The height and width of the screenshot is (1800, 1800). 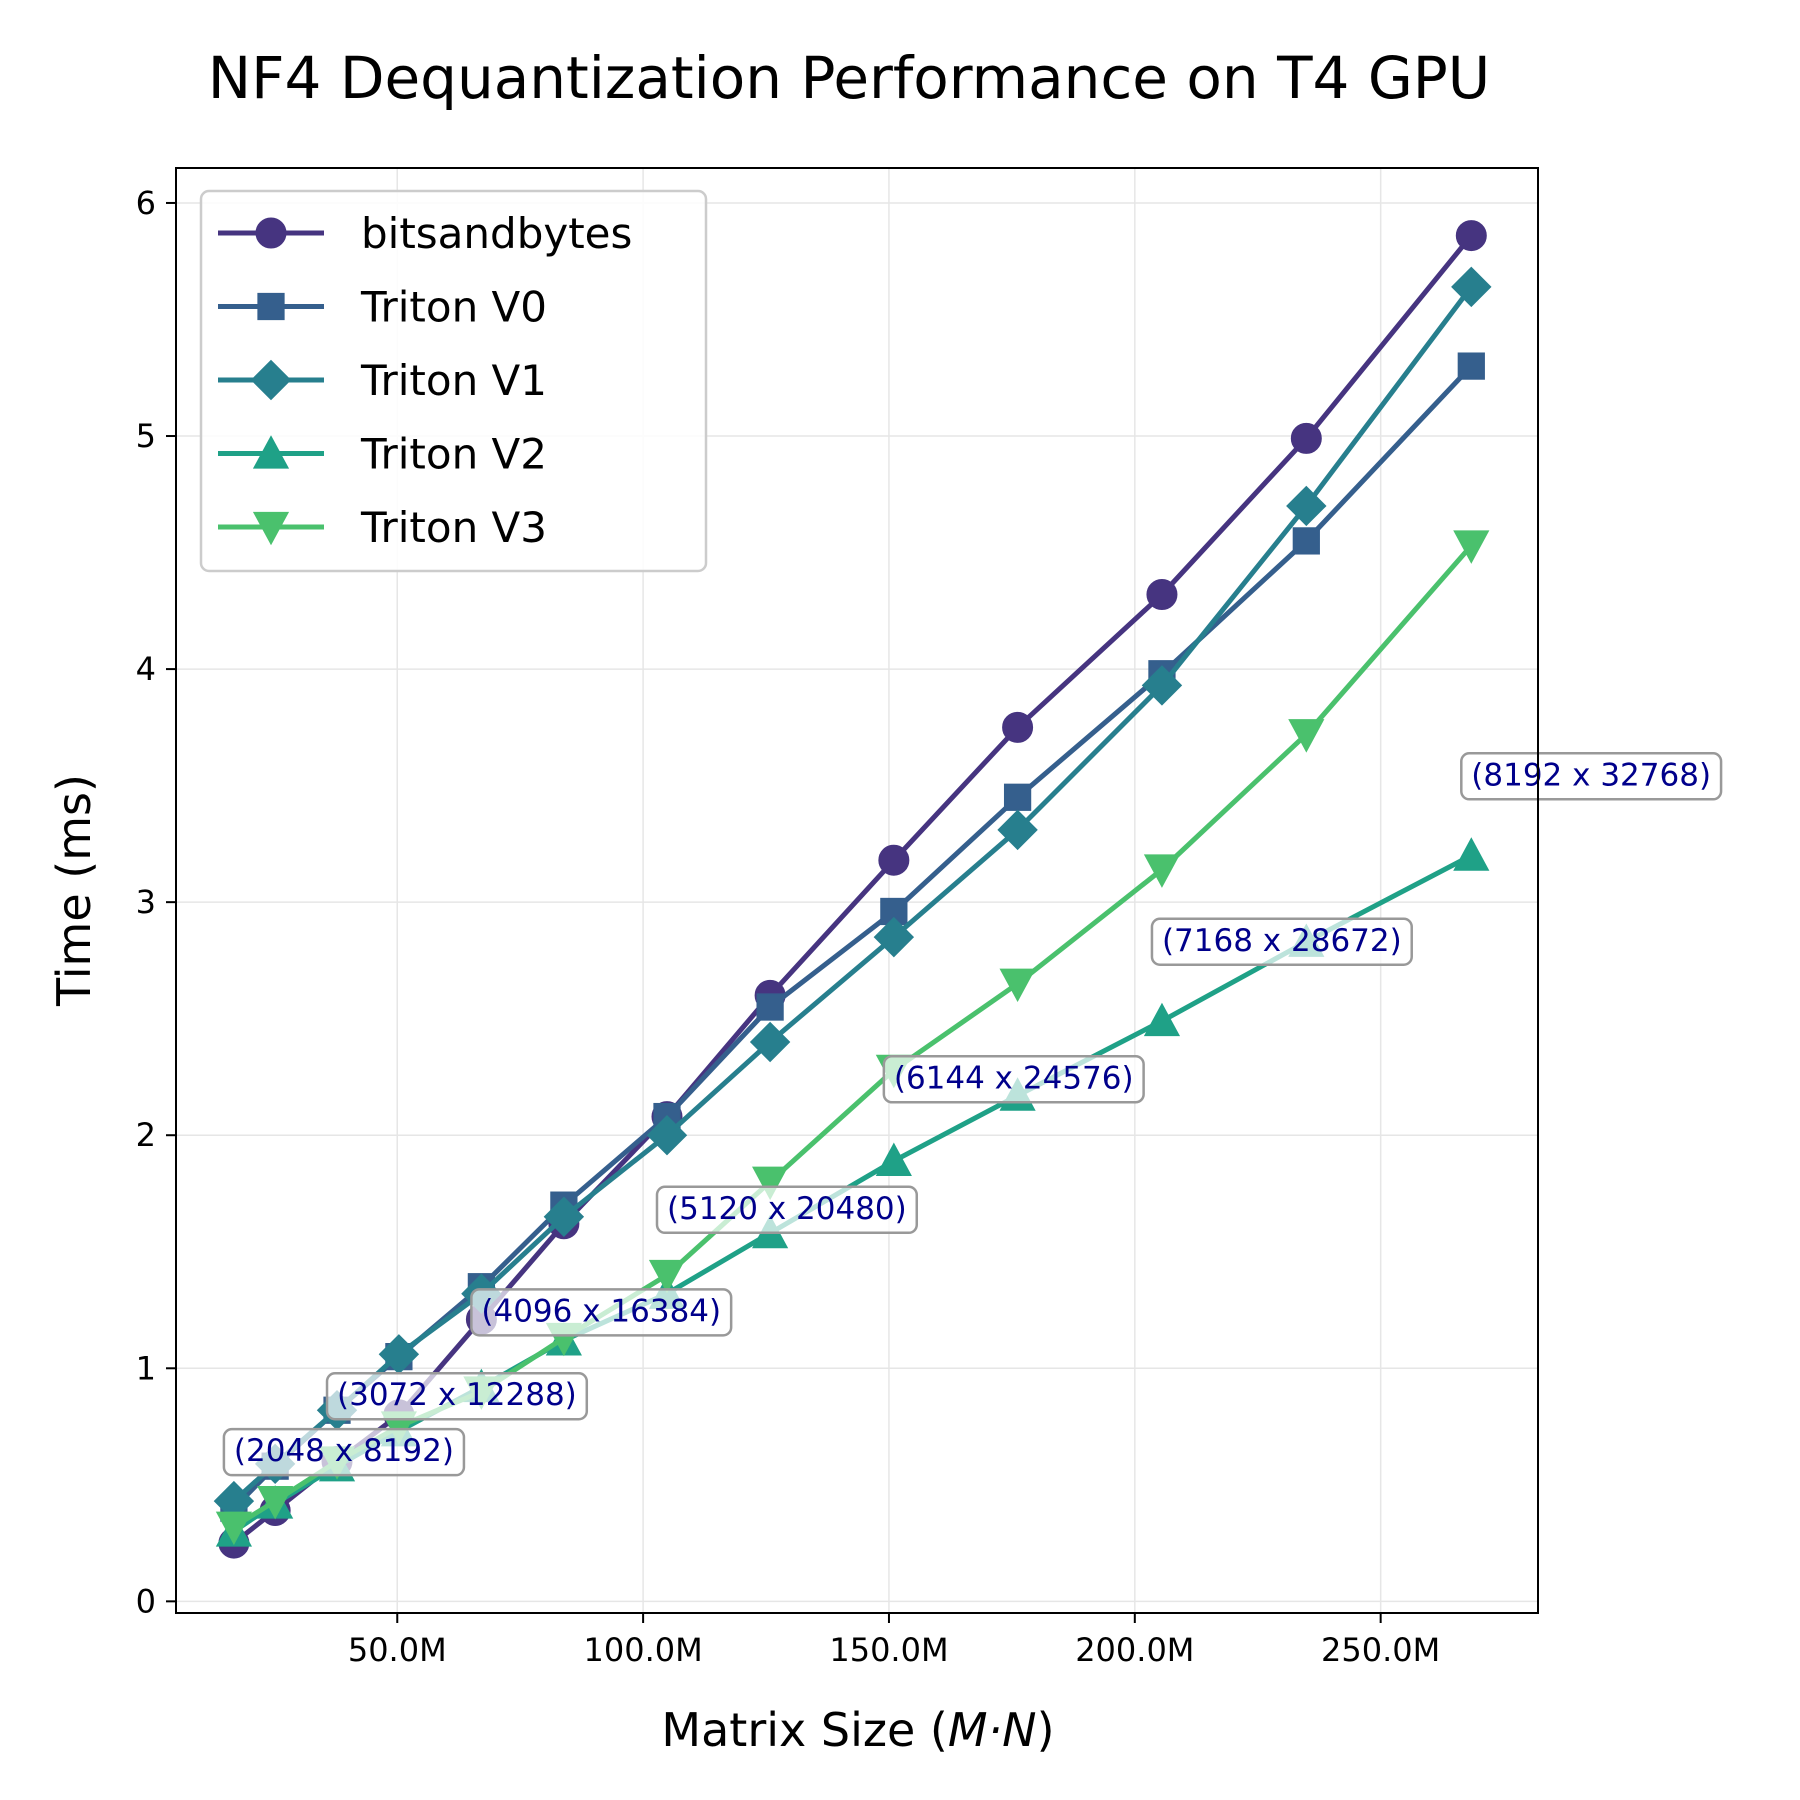 I want to click on annotation-label: (3072 x 12288), so click(x=457, y=1395).